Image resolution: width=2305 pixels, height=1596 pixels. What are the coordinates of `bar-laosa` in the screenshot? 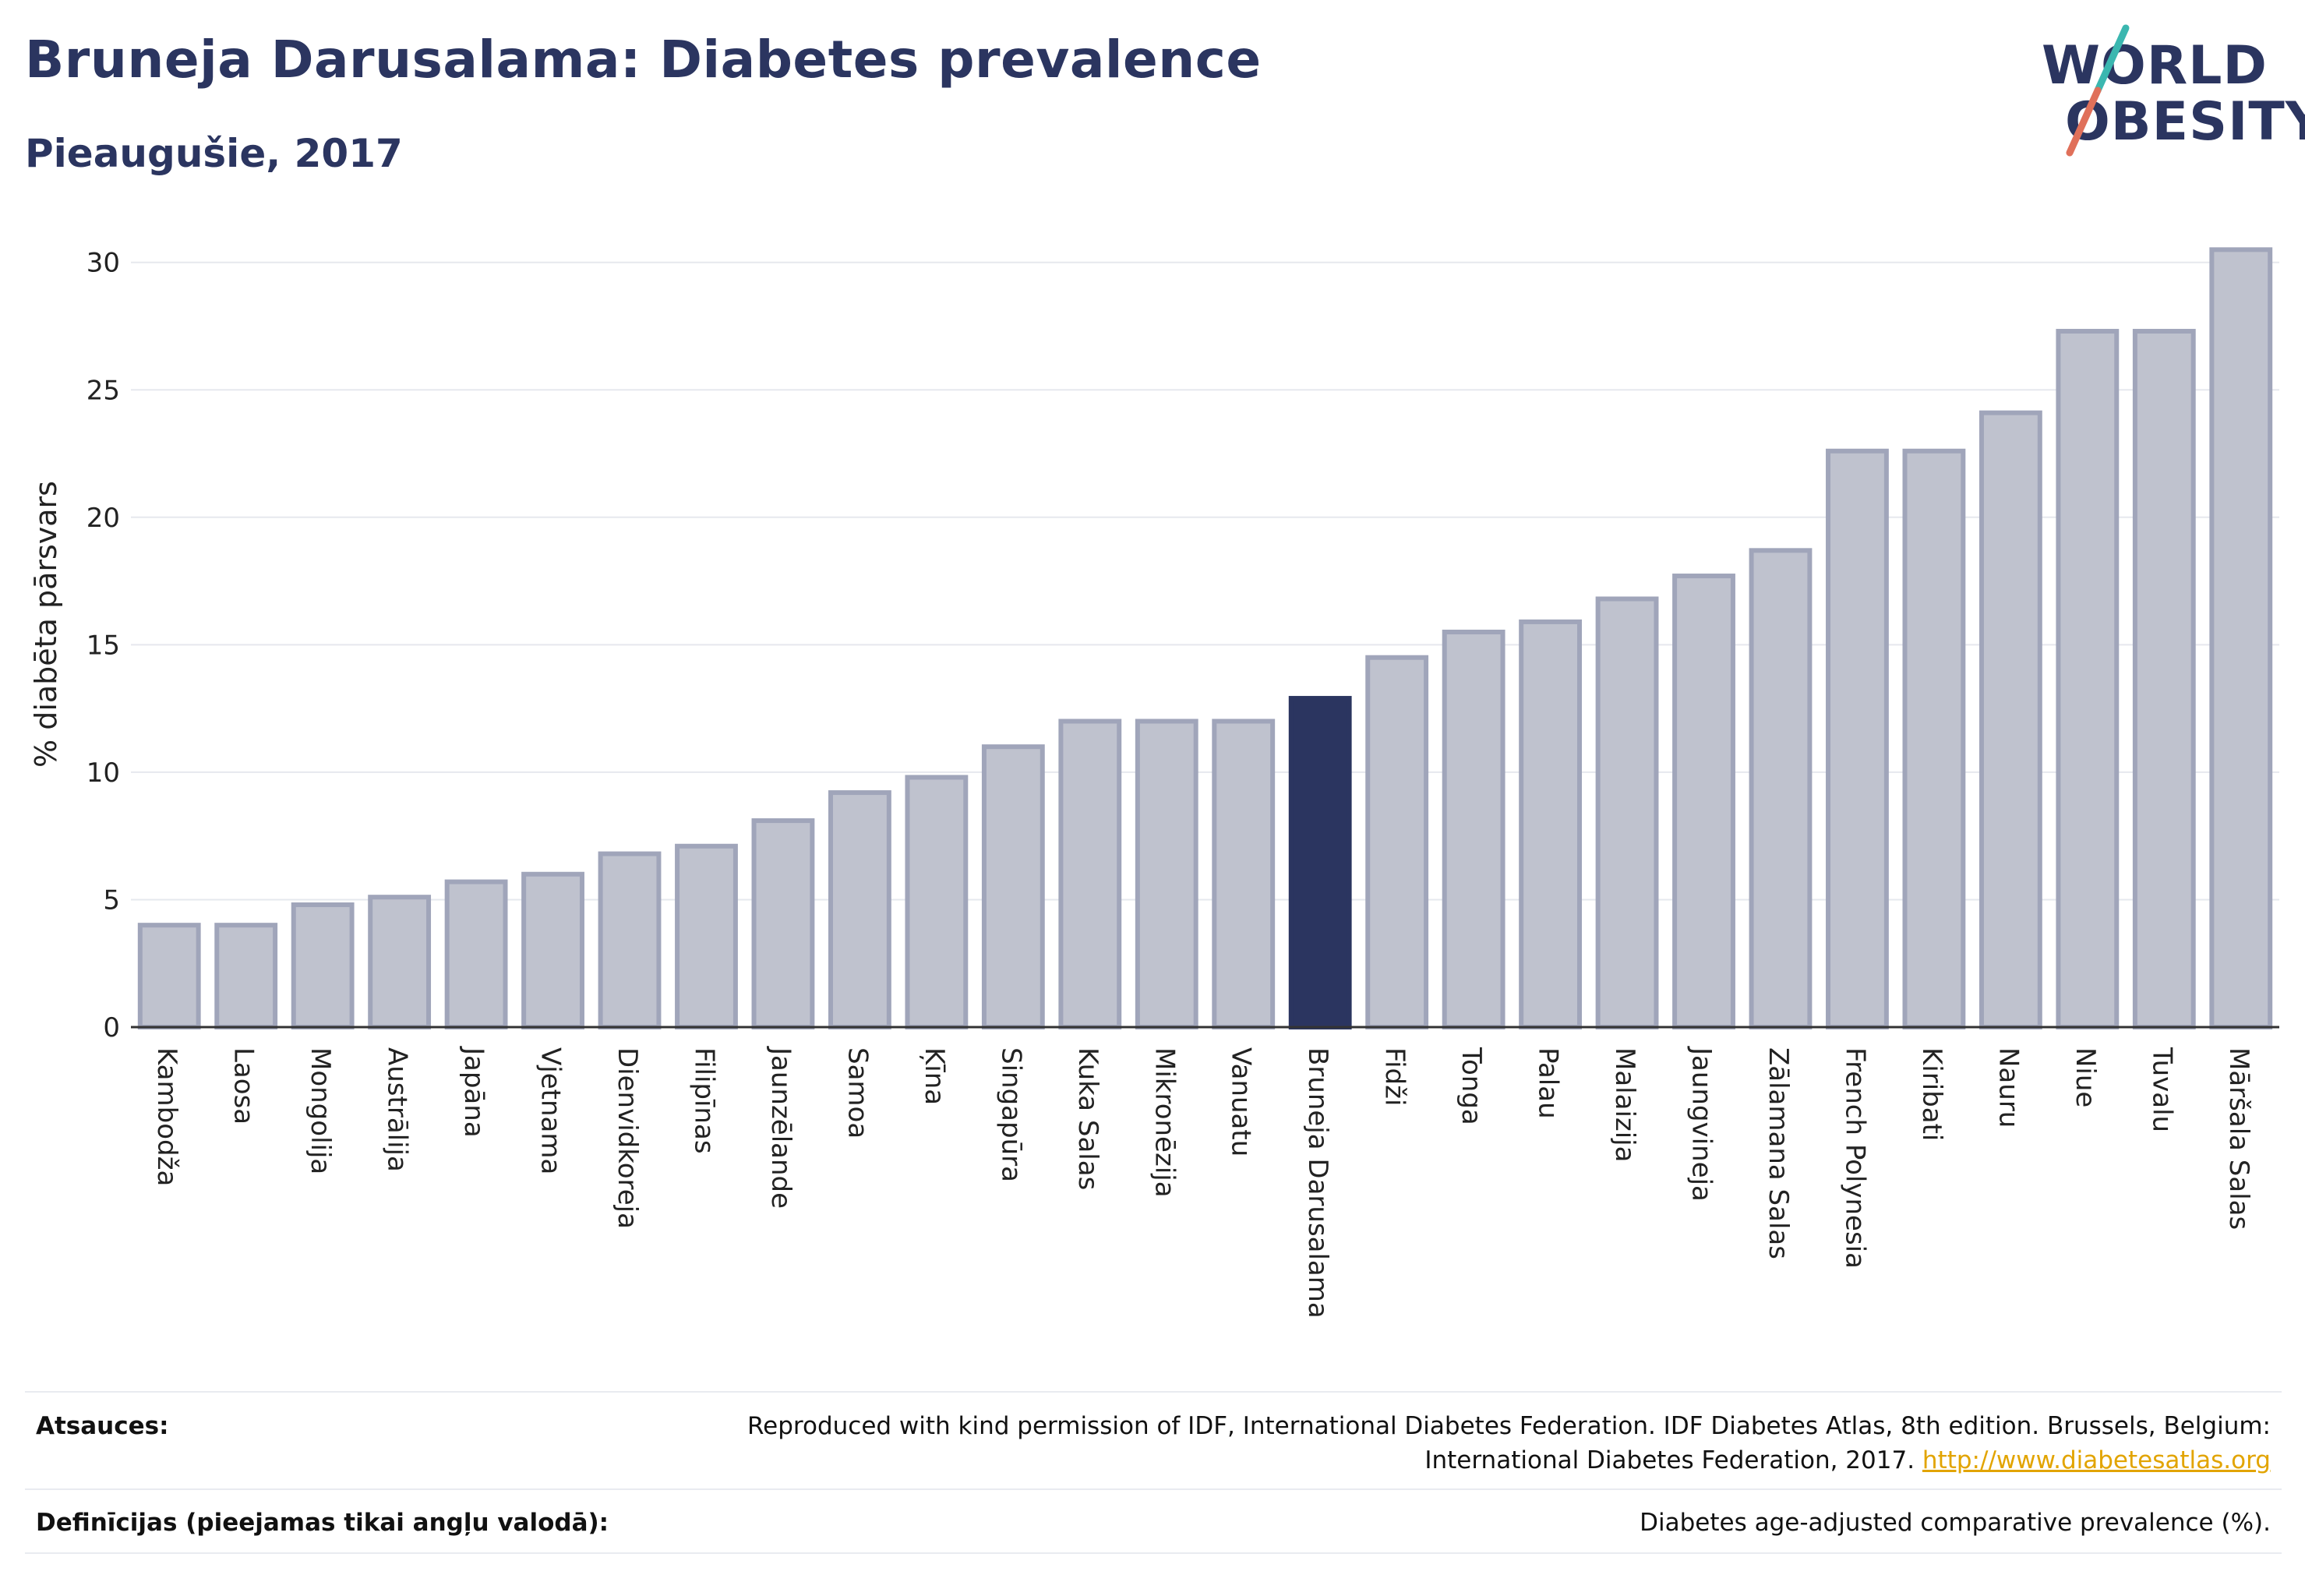 It's located at (246, 976).